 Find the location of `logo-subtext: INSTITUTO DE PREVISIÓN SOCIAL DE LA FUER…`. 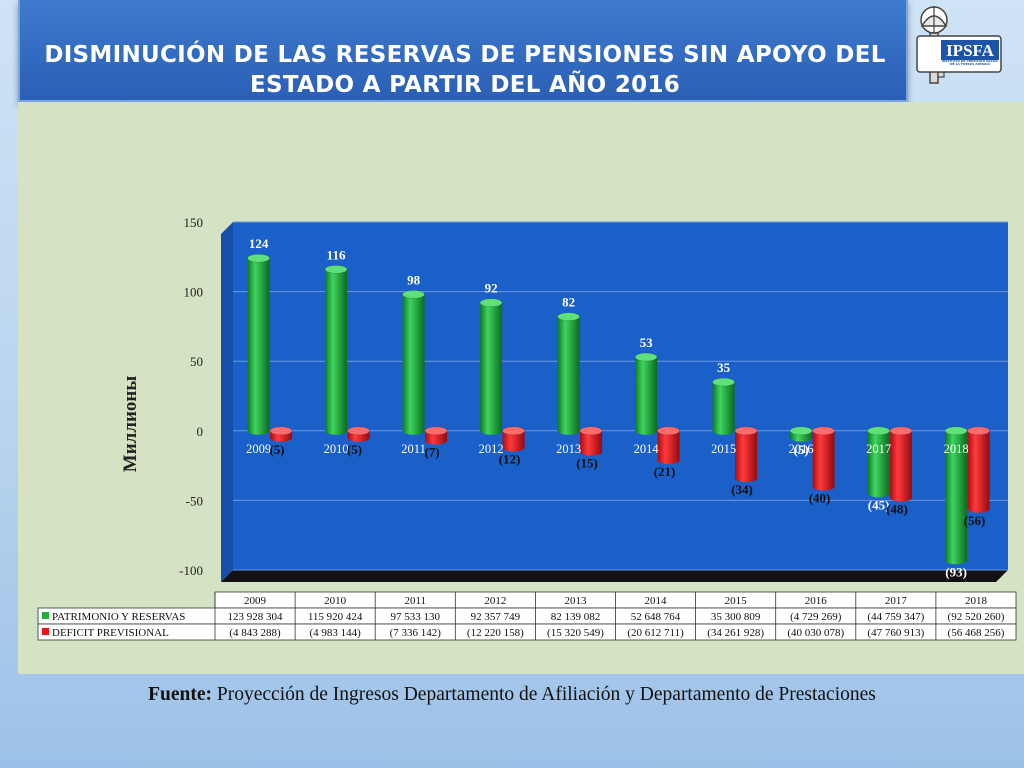

logo-subtext: INSTITUTO DE PREVISIÓN SOCIAL DE LA FUER… is located at coordinates (970, 63).